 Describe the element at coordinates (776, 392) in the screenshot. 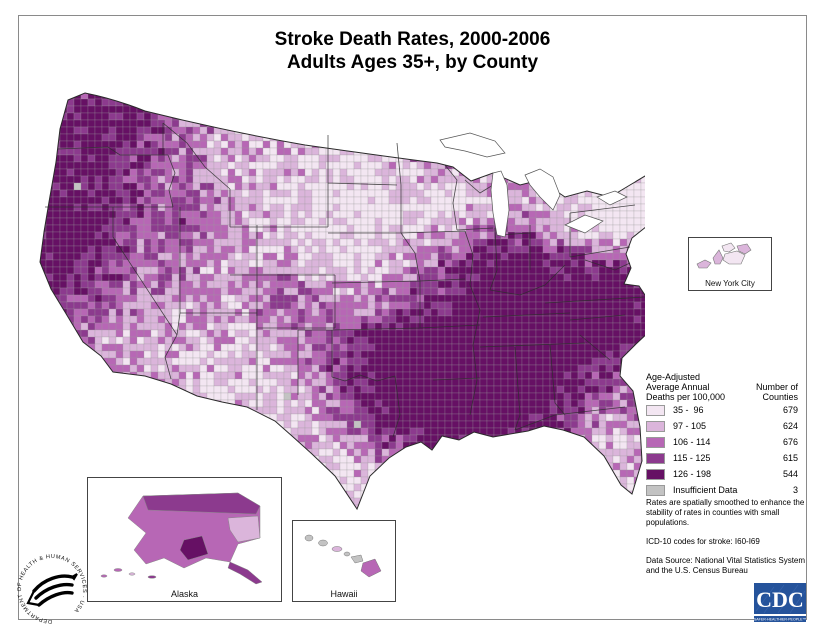

I see `legend-counts-label: Number of Counties` at that location.